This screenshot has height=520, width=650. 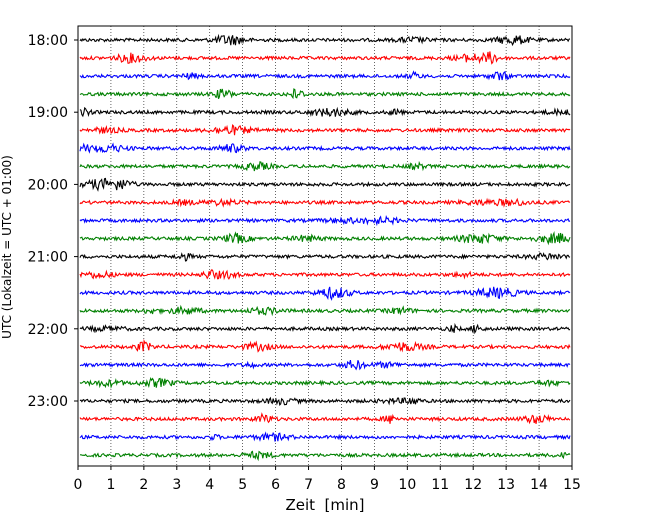 What do you see at coordinates (327, 479) in the screenshot?
I see `x-axis: 0 1 2 3 4 5 6 7 8 9 10 11 12 13 14 15` at bounding box center [327, 479].